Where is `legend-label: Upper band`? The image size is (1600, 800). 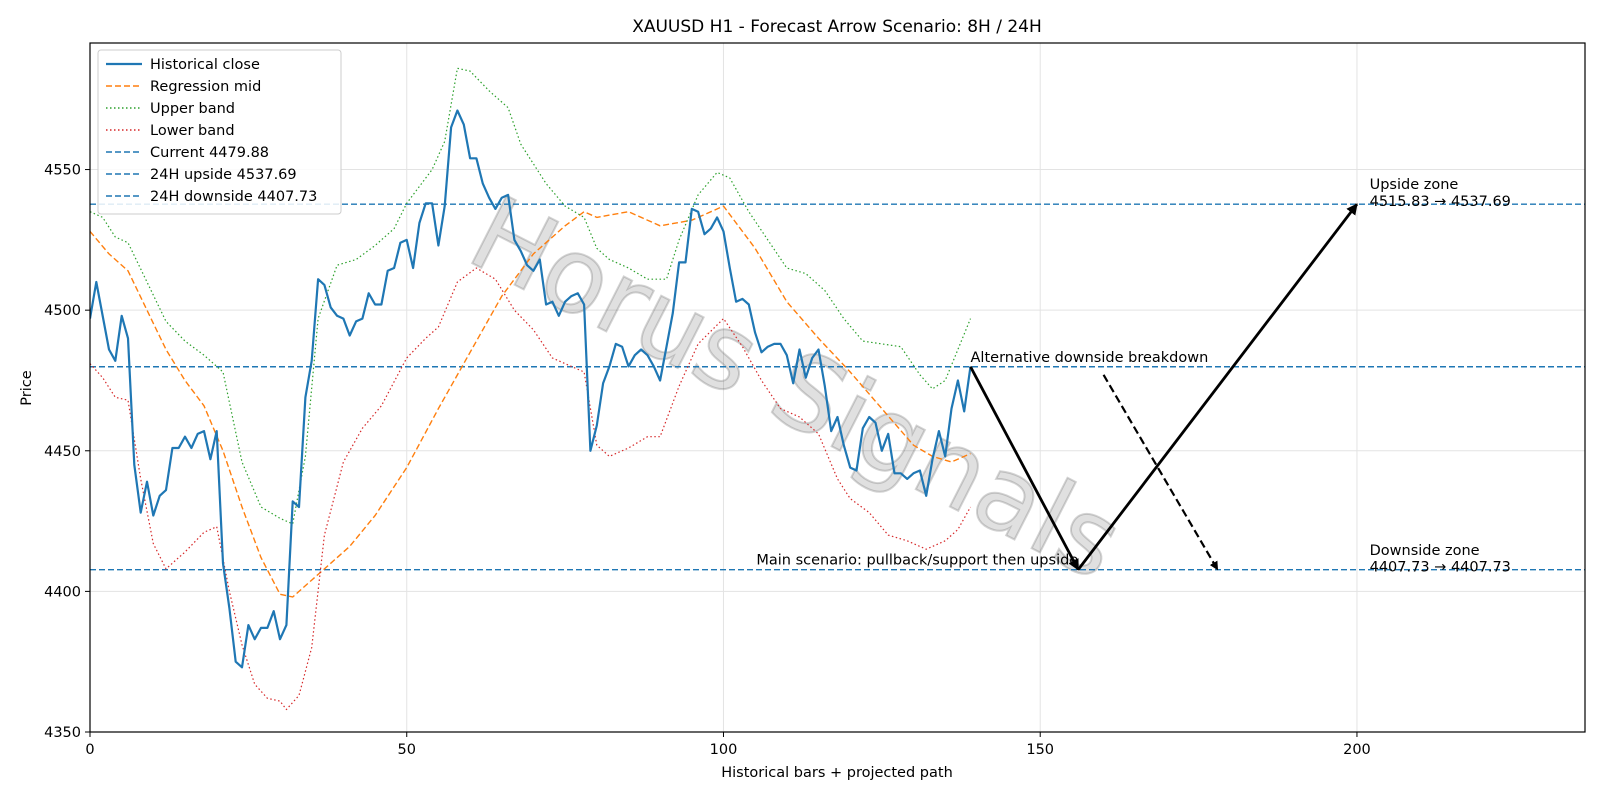 legend-label: Upper band is located at coordinates (192, 109).